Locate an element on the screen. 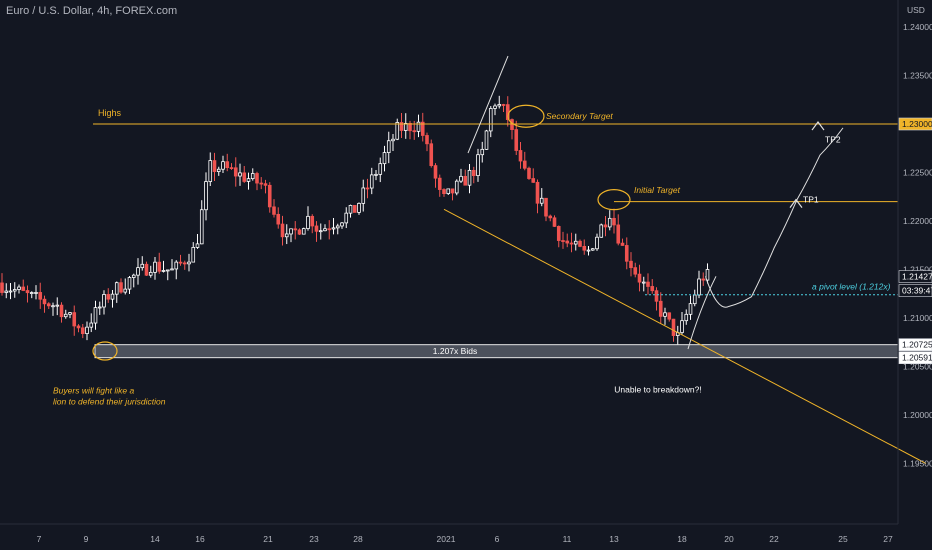 This screenshot has width=932, height=550. zone-top-tag: 1.20725 is located at coordinates (917, 345).